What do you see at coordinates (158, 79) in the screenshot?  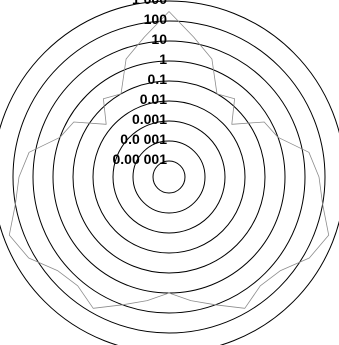 I see `tick-label: 0.1` at bounding box center [158, 79].